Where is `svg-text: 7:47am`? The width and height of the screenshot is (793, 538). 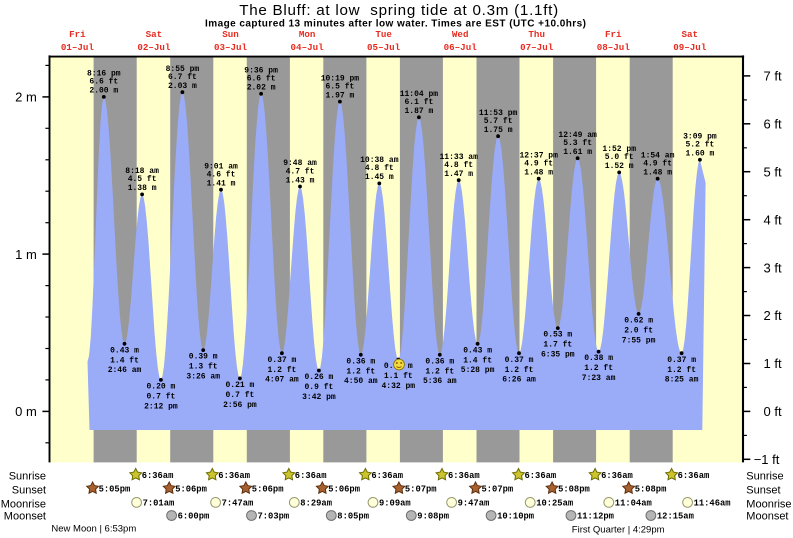 svg-text: 7:47am is located at coordinates (238, 504).